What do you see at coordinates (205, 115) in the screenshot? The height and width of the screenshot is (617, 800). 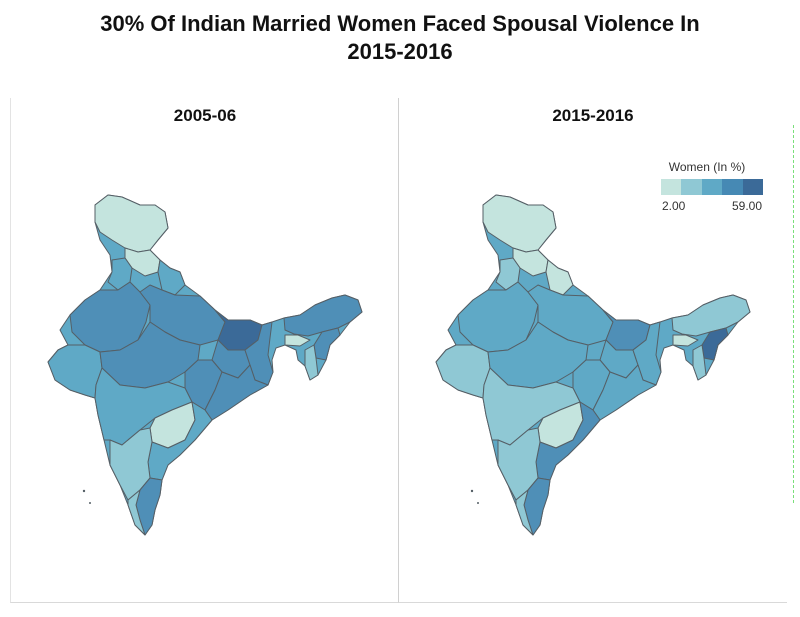 I see `panel-title-2005: 2005-06` at bounding box center [205, 115].